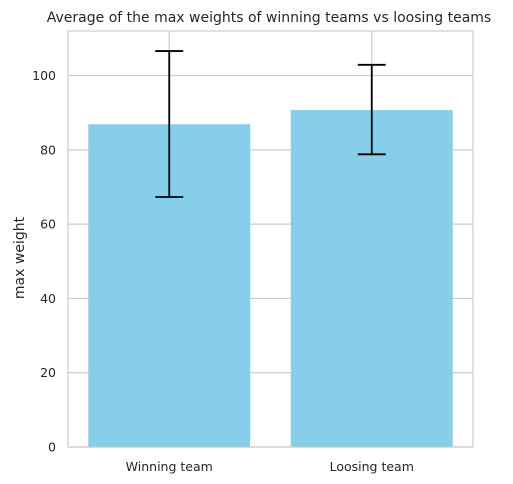  What do you see at coordinates (20, 257) in the screenshot?
I see `y-axis-label: max weight` at bounding box center [20, 257].